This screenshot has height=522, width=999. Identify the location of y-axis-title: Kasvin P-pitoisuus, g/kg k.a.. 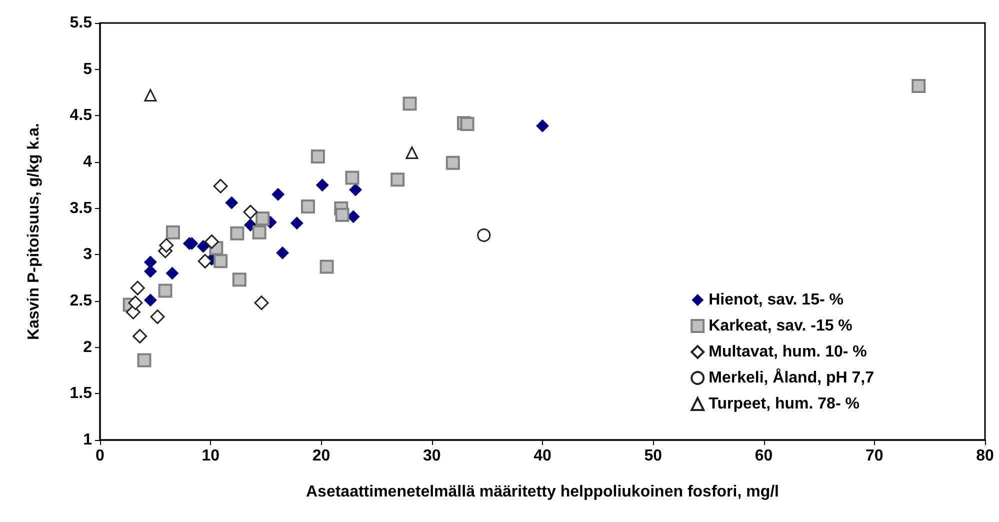
(34, 231).